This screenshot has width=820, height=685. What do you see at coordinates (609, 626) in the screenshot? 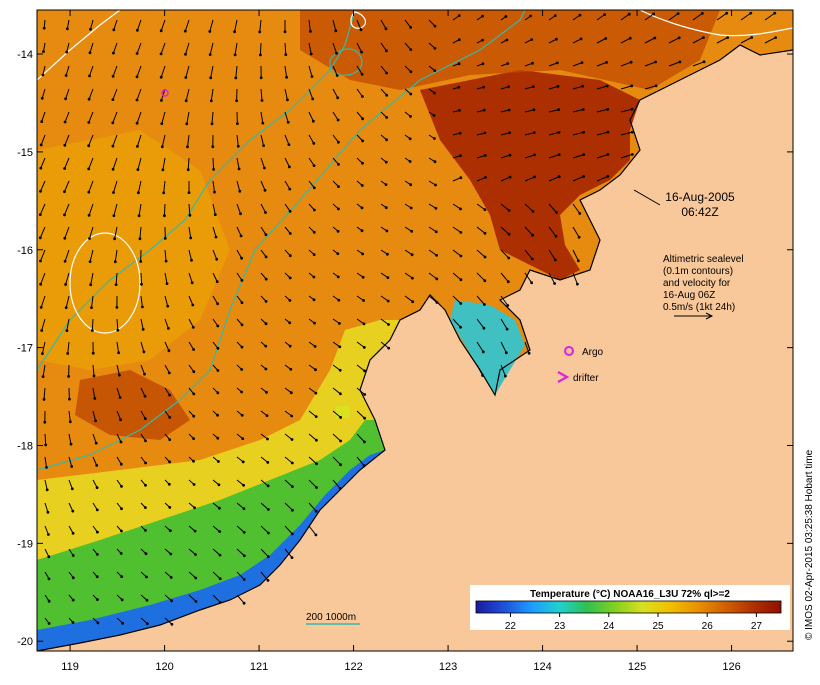
I see `colorbar-tick-label: 24` at bounding box center [609, 626].